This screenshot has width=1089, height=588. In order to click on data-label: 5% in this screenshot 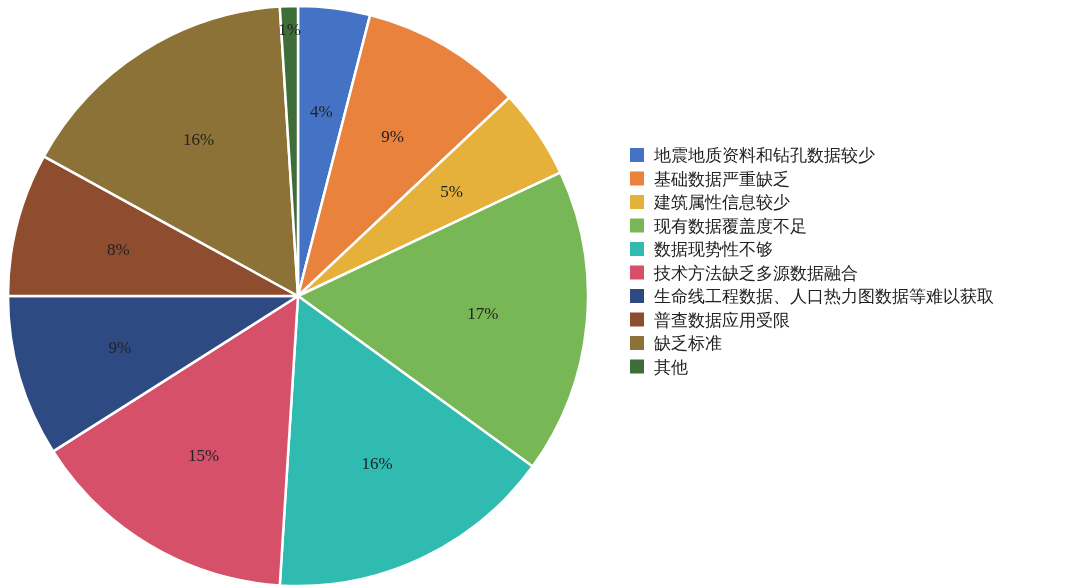, I will do `click(451, 192)`.